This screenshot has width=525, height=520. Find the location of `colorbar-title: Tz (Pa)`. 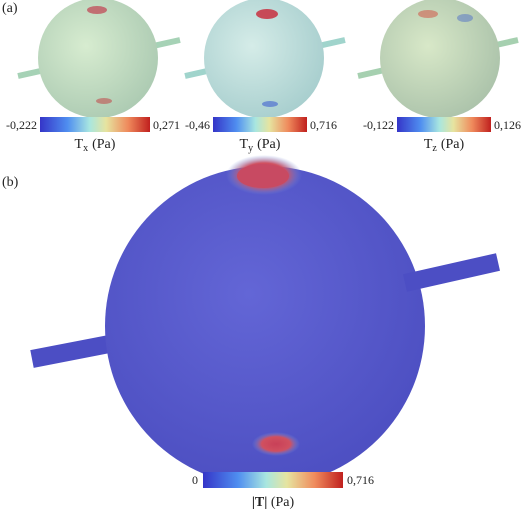

colorbar-title: Tz (Pa) is located at coordinates (444, 145).